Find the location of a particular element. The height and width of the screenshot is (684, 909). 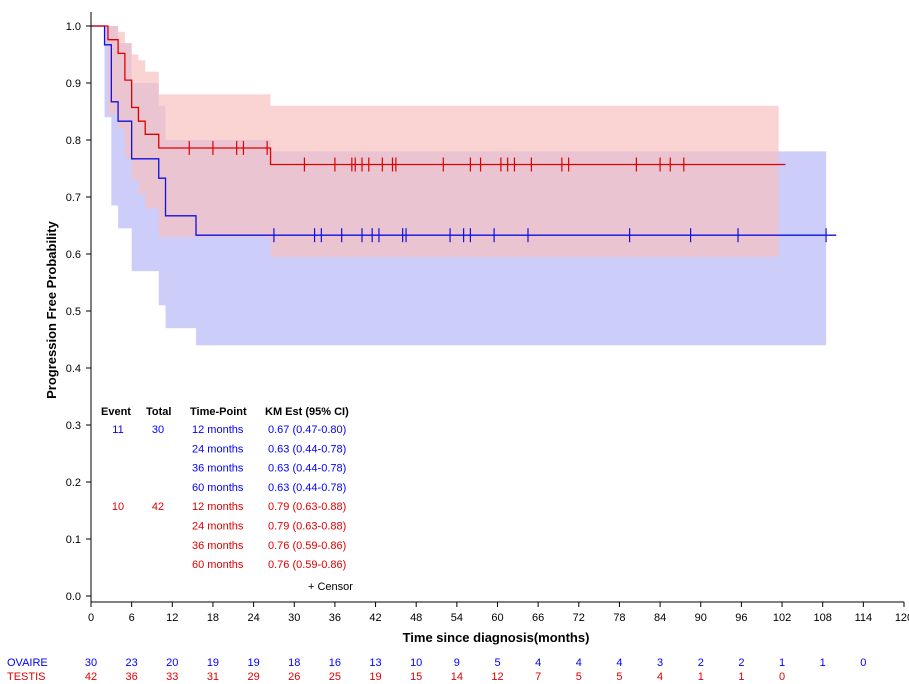

x-tick-label: 60 is located at coordinates (497, 618).